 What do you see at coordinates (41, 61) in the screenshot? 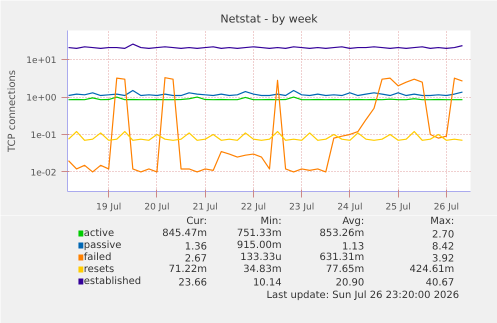
I see `y-tick-label: 1e+01` at bounding box center [41, 61].